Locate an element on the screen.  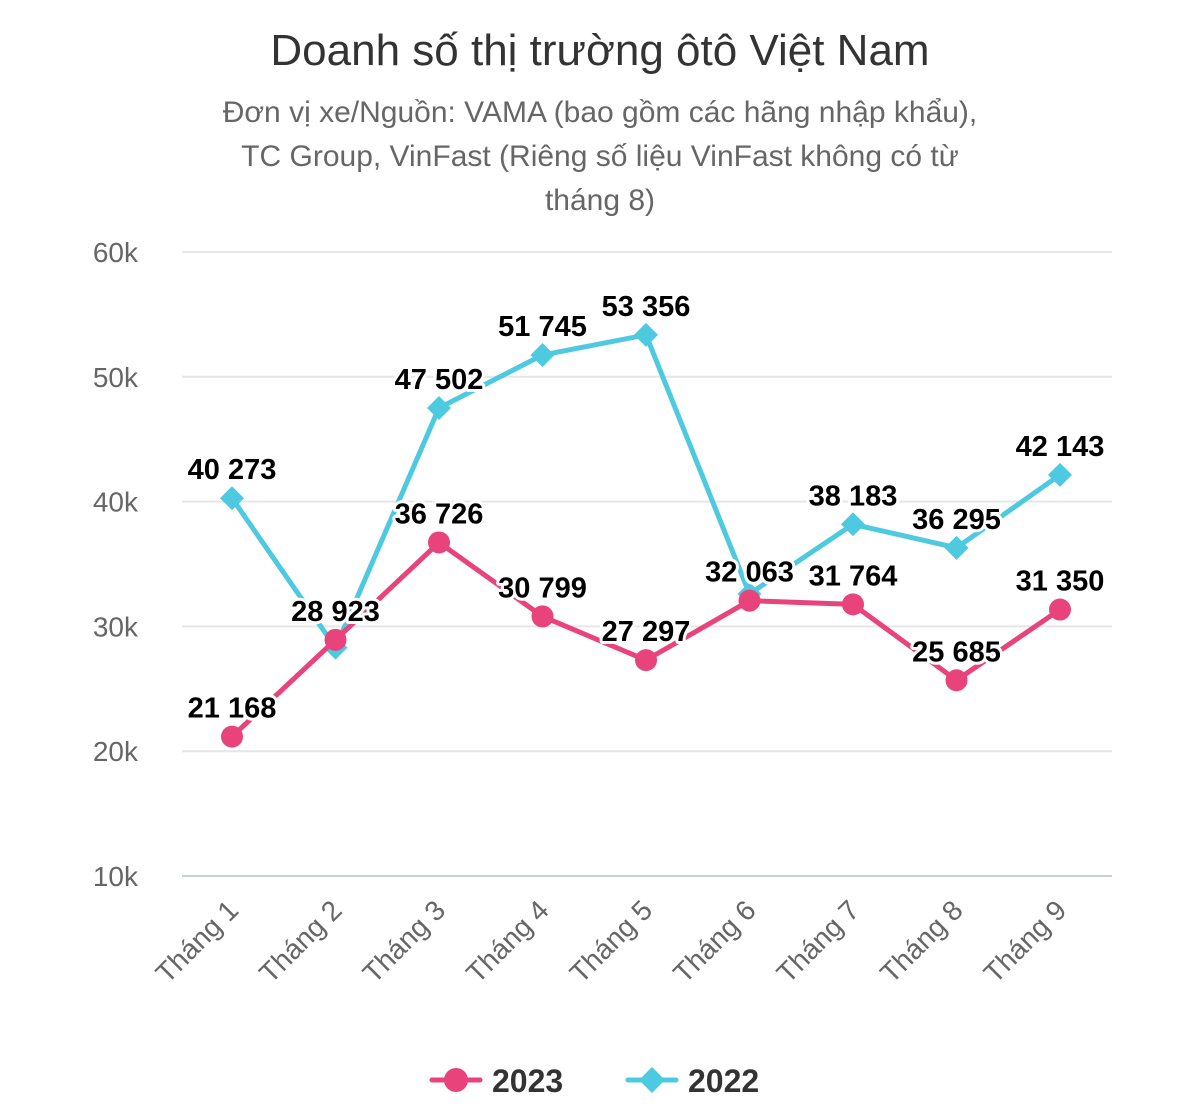
data-label: 27 297 is located at coordinates (646, 632).